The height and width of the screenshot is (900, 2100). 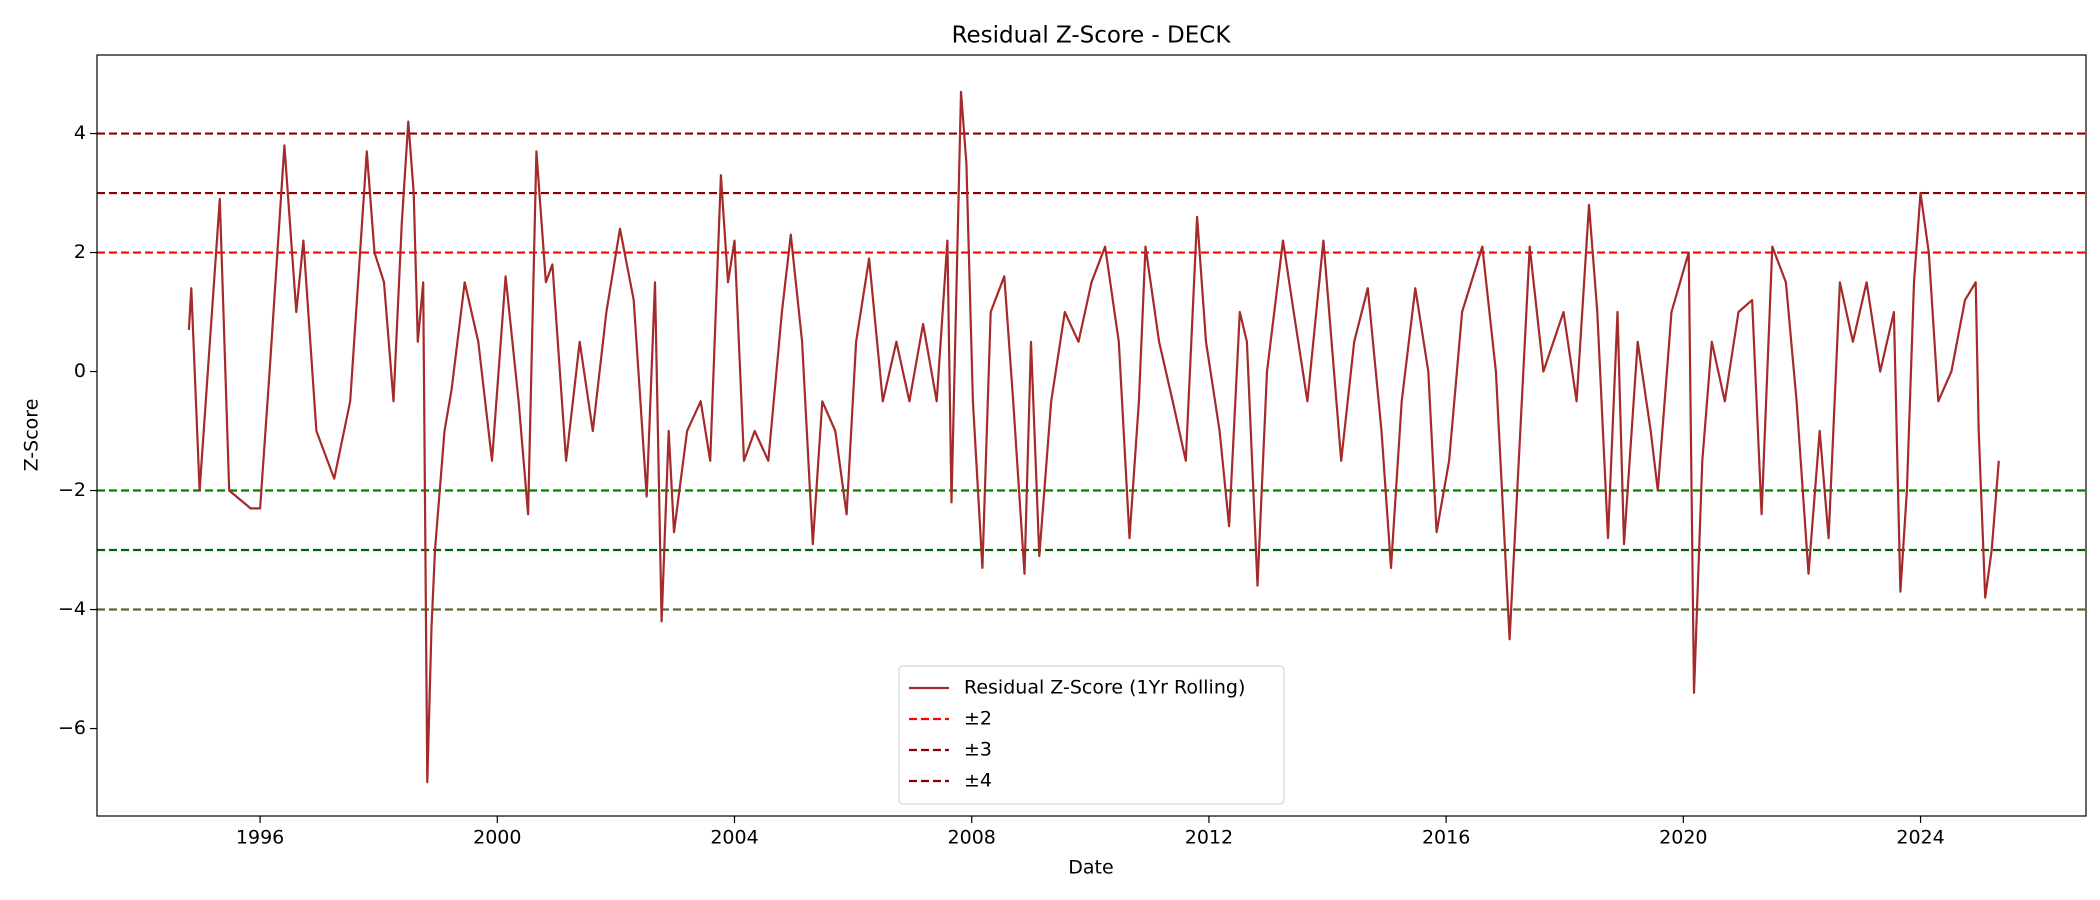 I want to click on y-tick-label: 2, so click(x=80, y=252).